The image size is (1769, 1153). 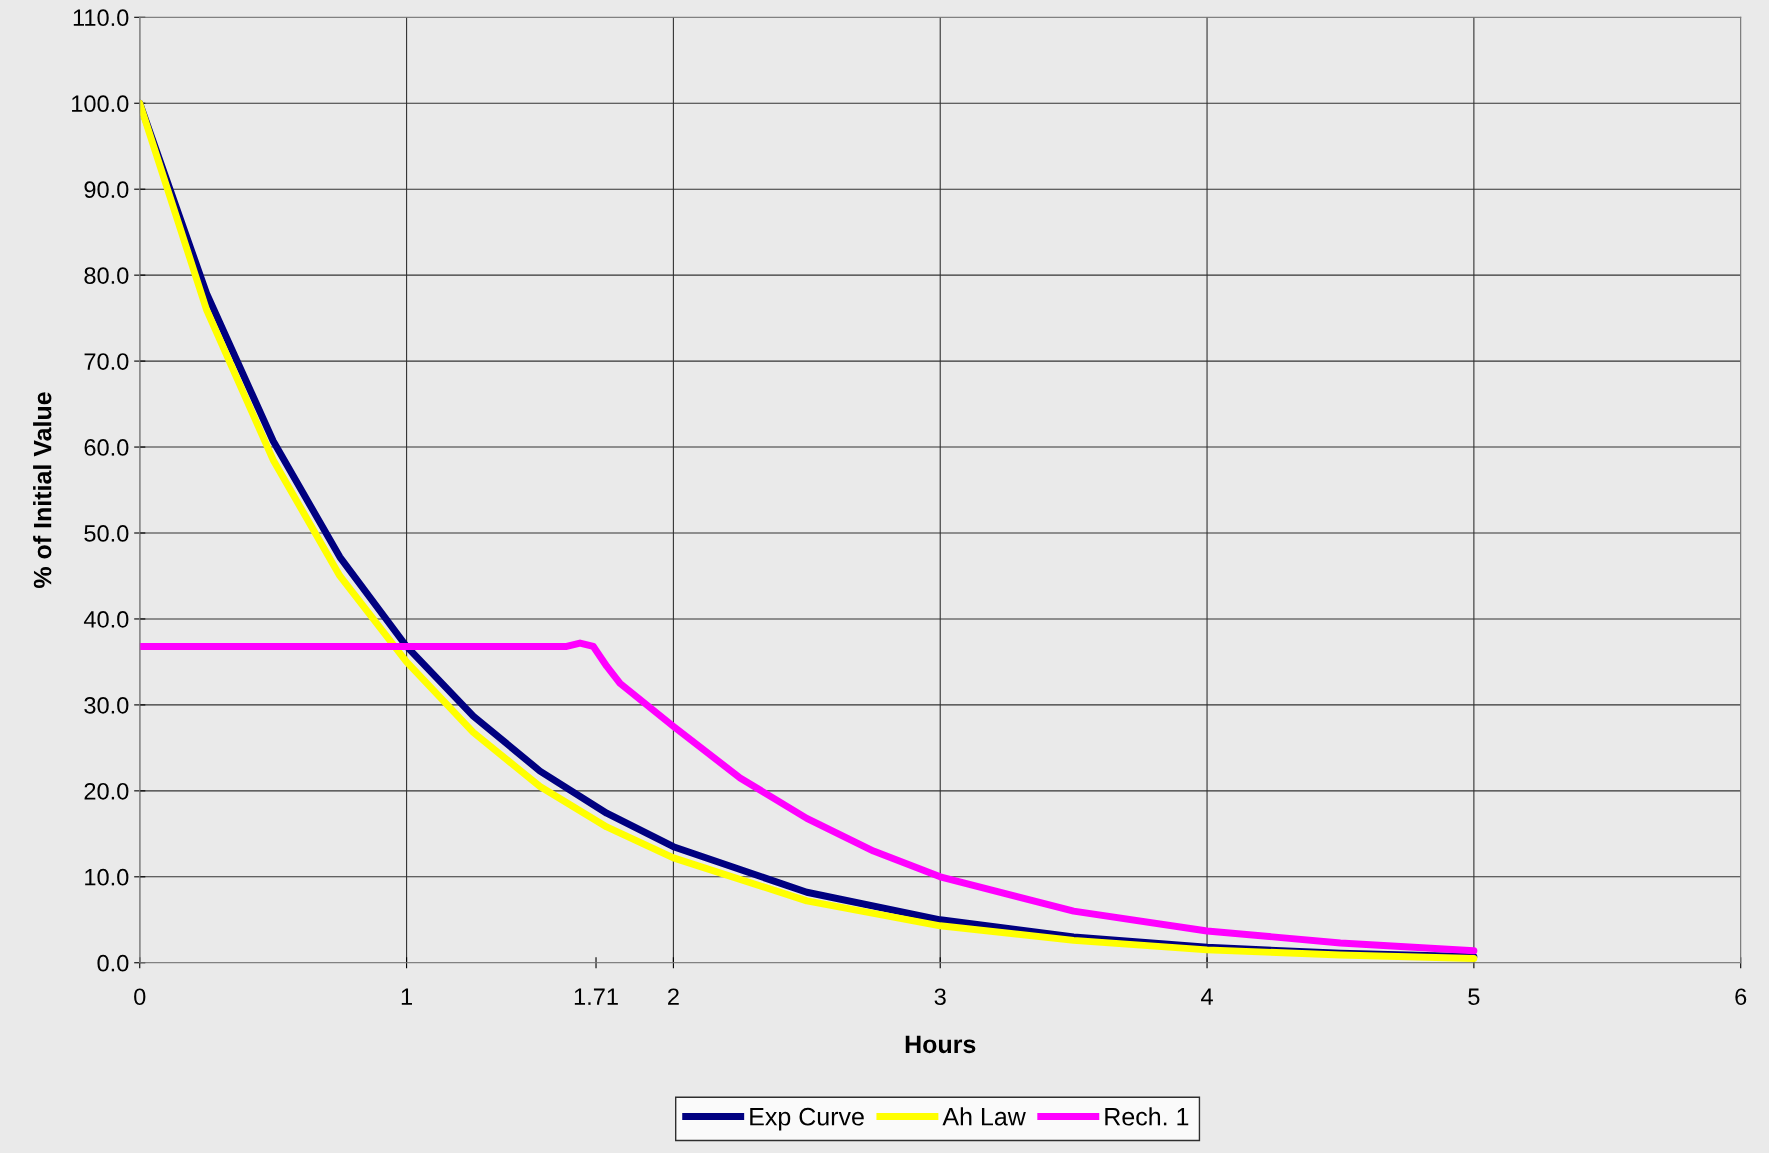 What do you see at coordinates (1147, 1116) in the screenshot?
I see `legend-label: Rech. 1` at bounding box center [1147, 1116].